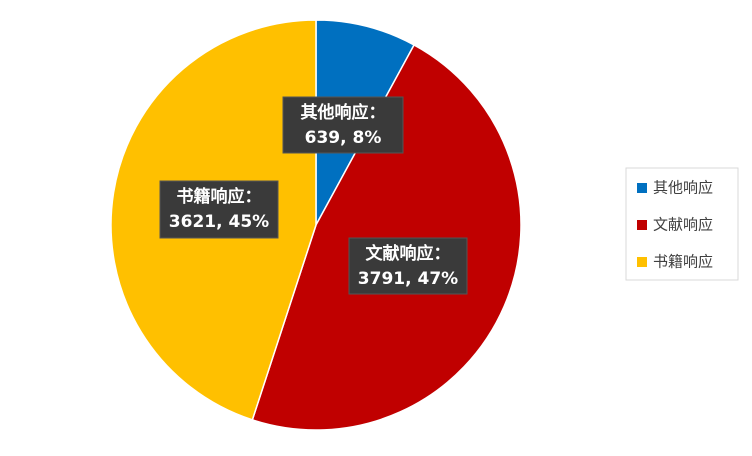  I want to click on legend-box, so click(682, 224).